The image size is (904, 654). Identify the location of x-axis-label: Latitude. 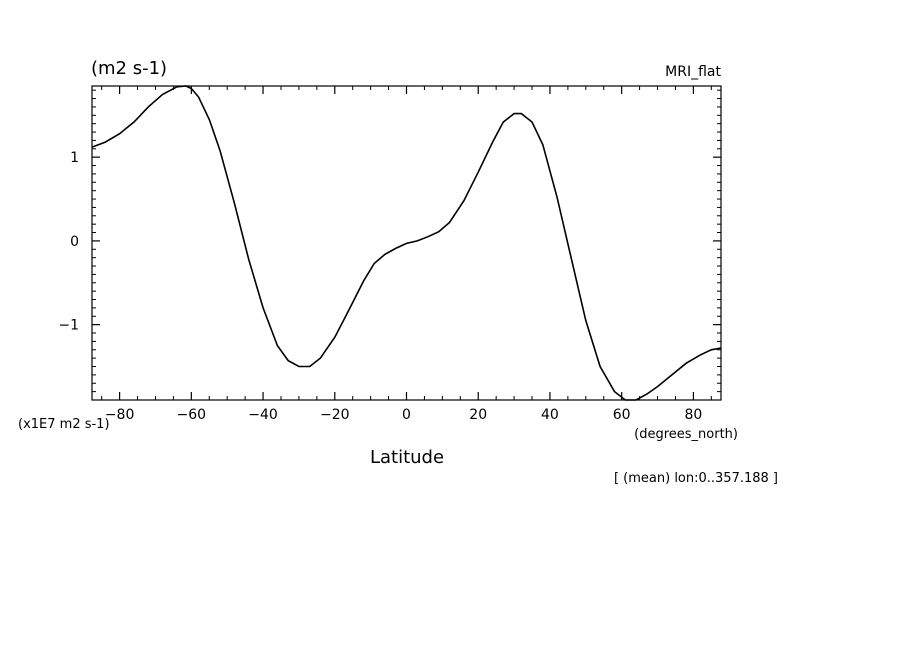
(407, 457).